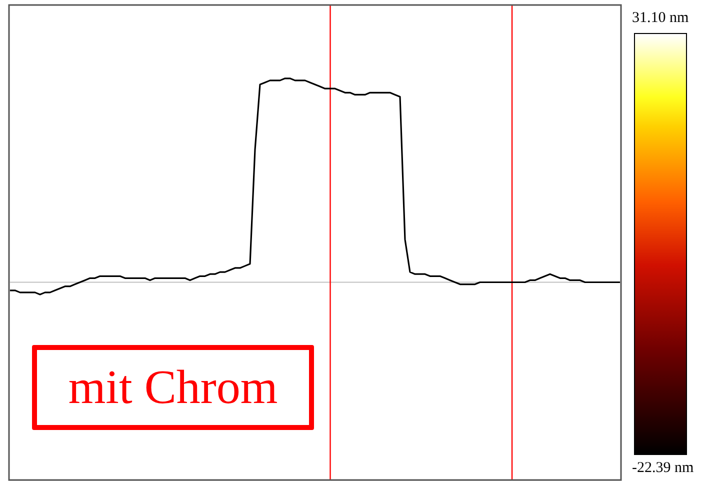 This screenshot has width=714, height=481. What do you see at coordinates (663, 468) in the screenshot?
I see `text: -22.39 nm` at bounding box center [663, 468].